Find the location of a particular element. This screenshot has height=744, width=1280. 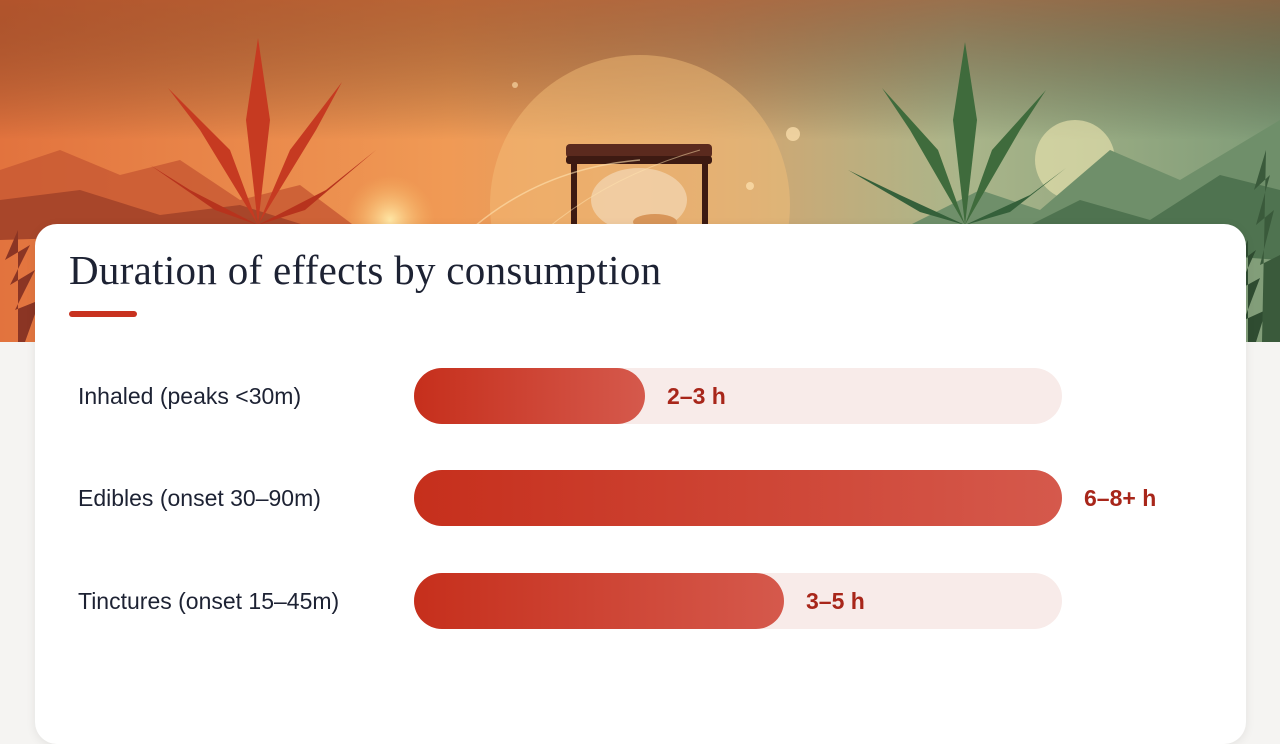

chart-title: Duration of effects by consumption is located at coordinates (365, 270).